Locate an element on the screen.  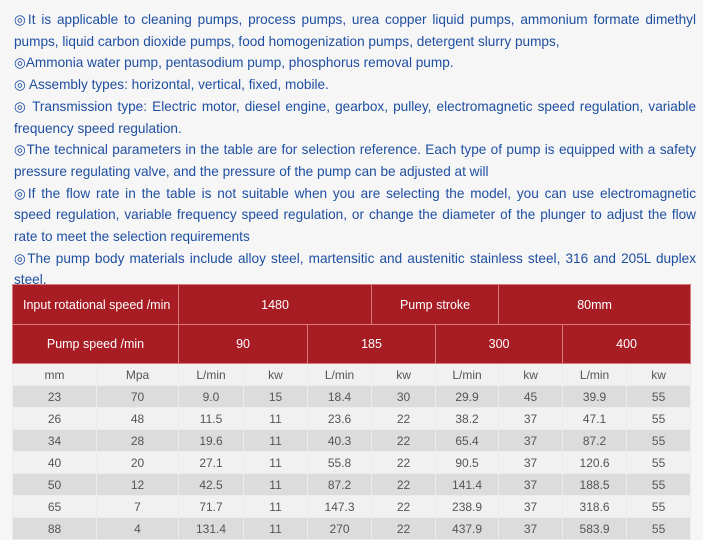
table-cell: 38.2 is located at coordinates (467, 418).